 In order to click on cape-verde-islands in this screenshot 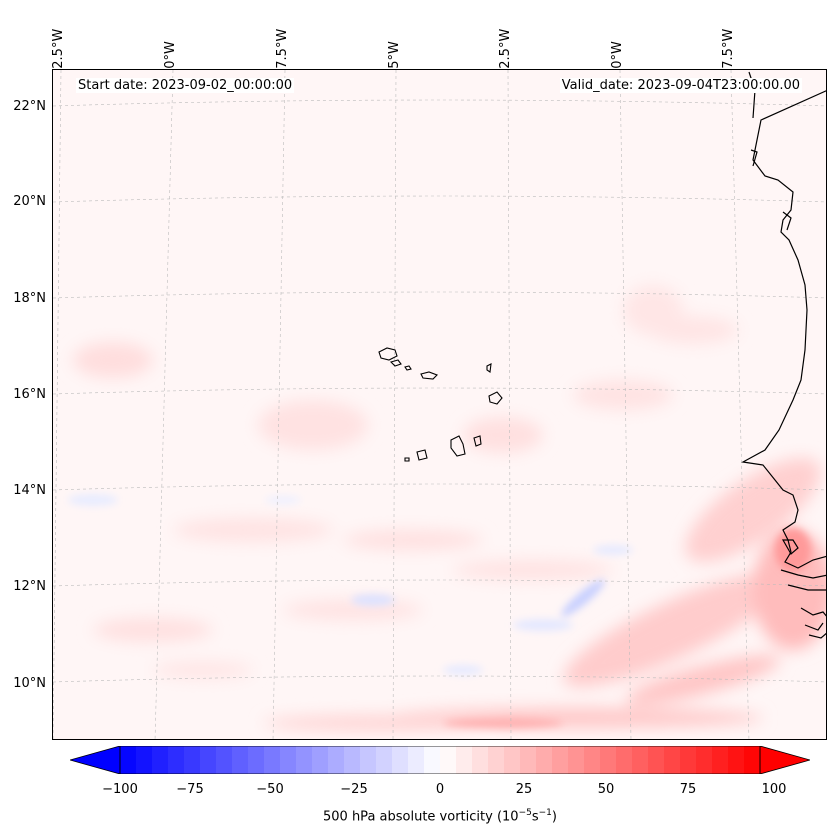, I will do `click(440, 404)`.